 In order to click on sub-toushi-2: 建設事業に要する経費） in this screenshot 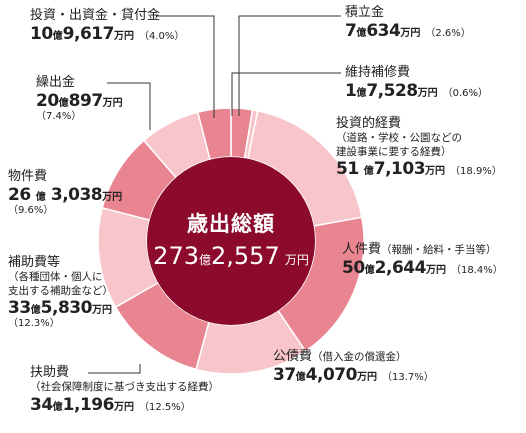, I will do `click(394, 151)`.